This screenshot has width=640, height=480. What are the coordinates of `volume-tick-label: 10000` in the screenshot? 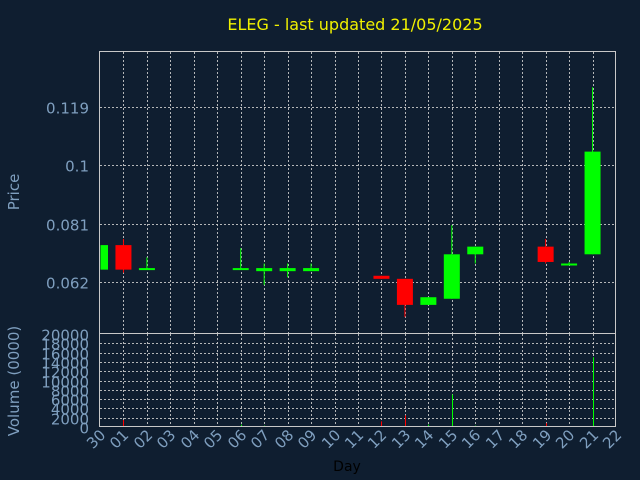 It's located at (65, 383).